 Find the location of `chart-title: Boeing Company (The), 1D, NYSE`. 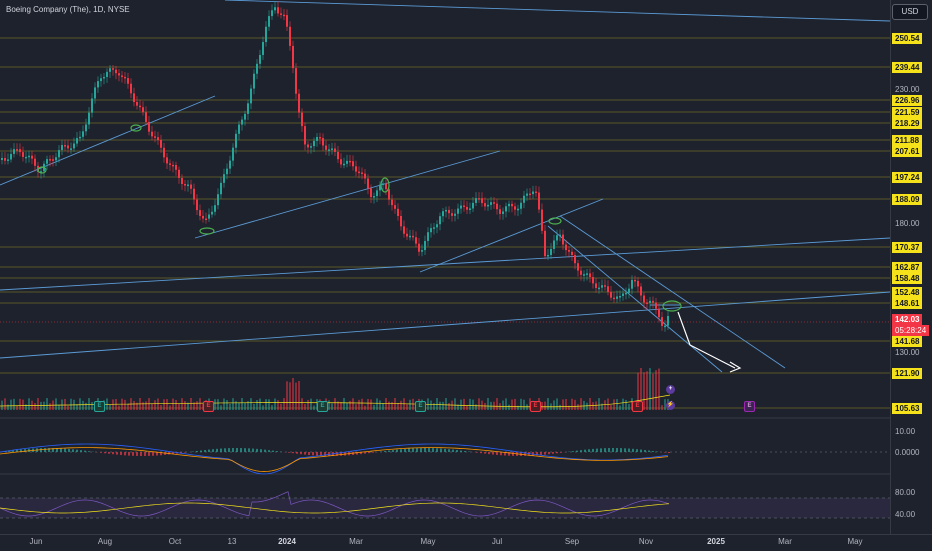

chart-title: Boeing Company (The), 1D, NYSE is located at coordinates (68, 9).